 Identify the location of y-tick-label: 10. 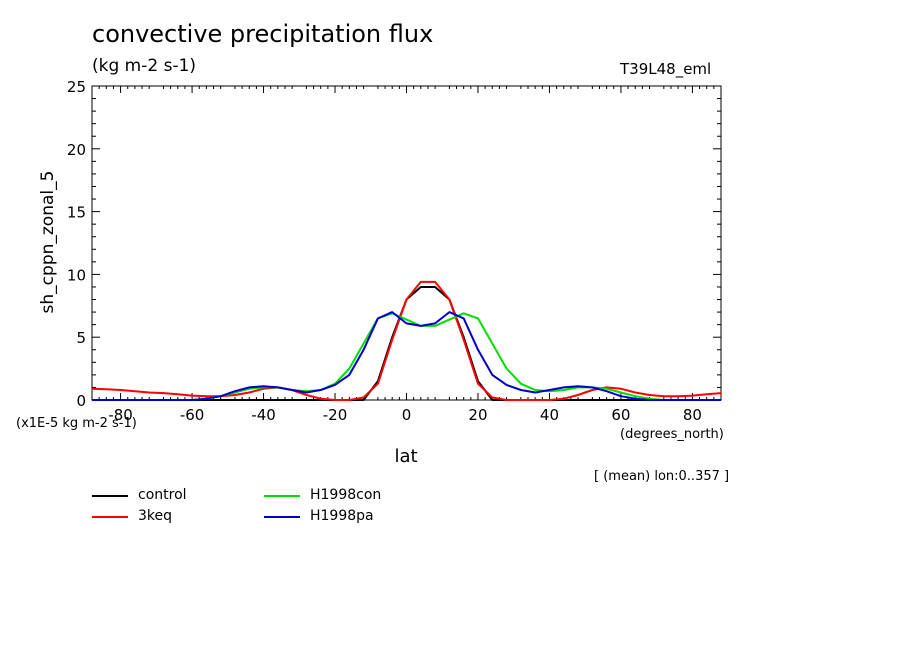
(76, 275).